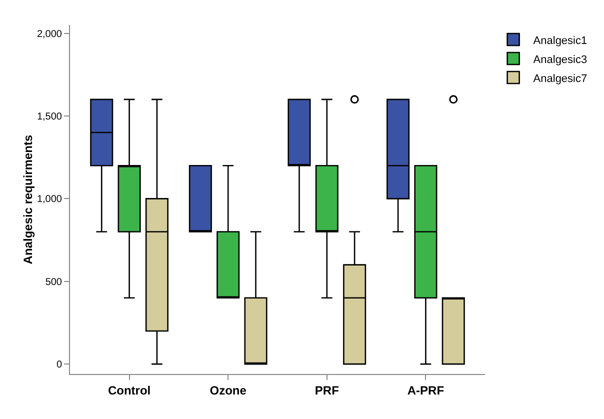 Image resolution: width=604 pixels, height=419 pixels. Describe the element at coordinates (49, 34) in the screenshot. I see `y-tick-label: 2,000` at that location.